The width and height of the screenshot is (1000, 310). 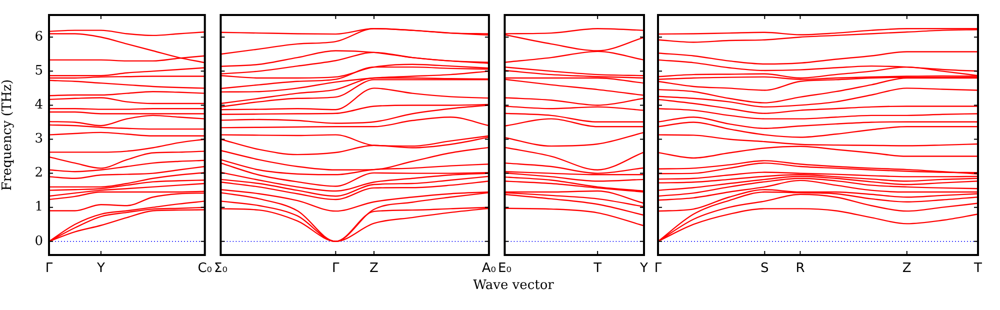 I want to click on y-tick-label: 5, so click(x=38, y=71).